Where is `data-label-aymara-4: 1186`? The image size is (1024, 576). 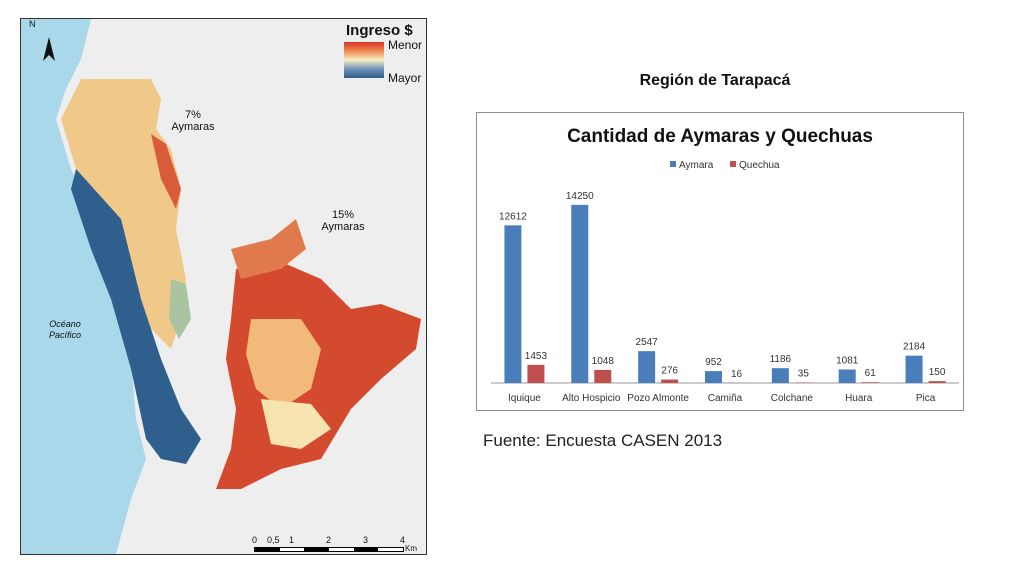 data-label-aymara-4: 1186 is located at coordinates (781, 359).